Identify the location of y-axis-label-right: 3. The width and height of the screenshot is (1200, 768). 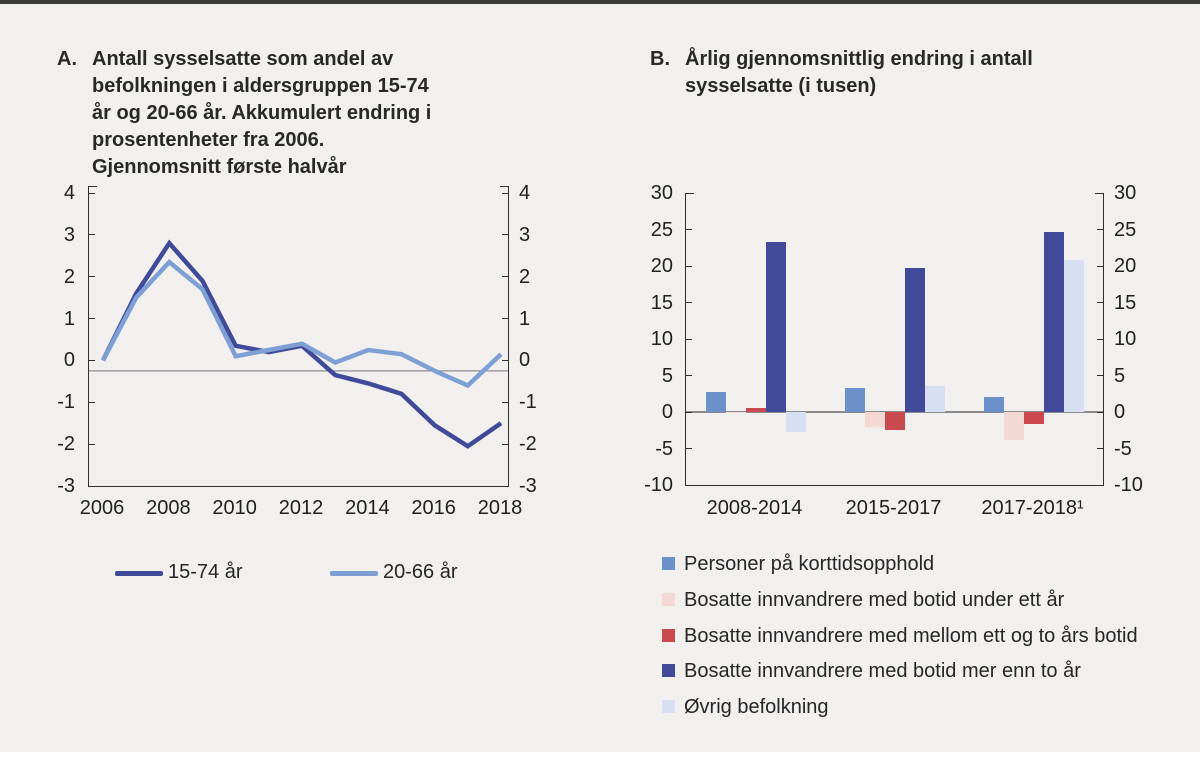
(525, 234).